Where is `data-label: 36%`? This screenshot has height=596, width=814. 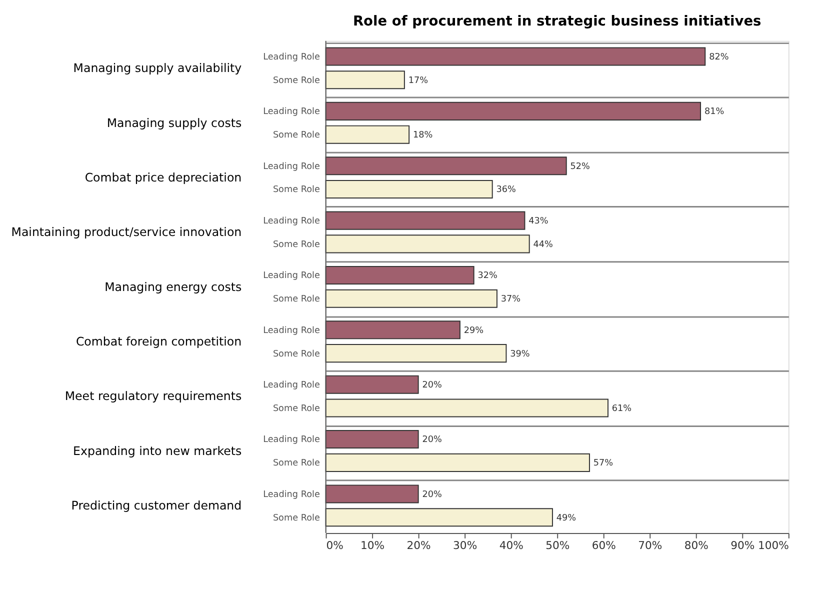 data-label: 36% is located at coordinates (506, 190).